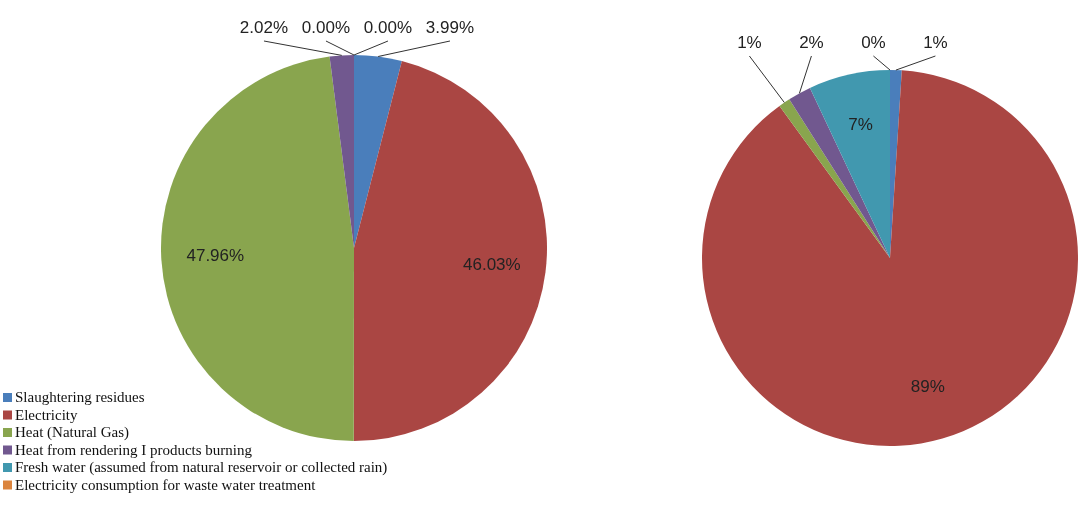 The width and height of the screenshot is (1081, 525). Describe the element at coordinates (201, 467) in the screenshot. I see `legend-label: Fresh water (assumed from natural reservoir or collected rain)` at that location.